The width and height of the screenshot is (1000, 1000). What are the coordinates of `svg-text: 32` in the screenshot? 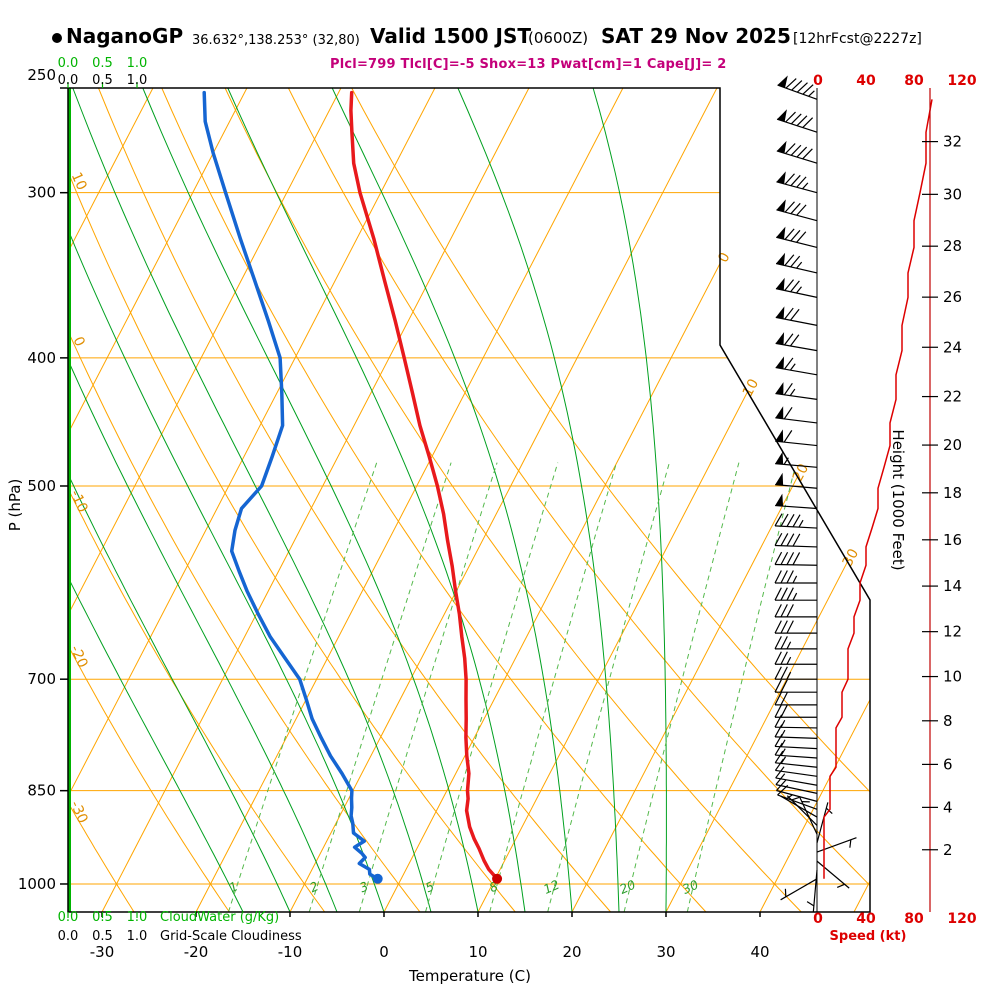 It's located at (952, 142).